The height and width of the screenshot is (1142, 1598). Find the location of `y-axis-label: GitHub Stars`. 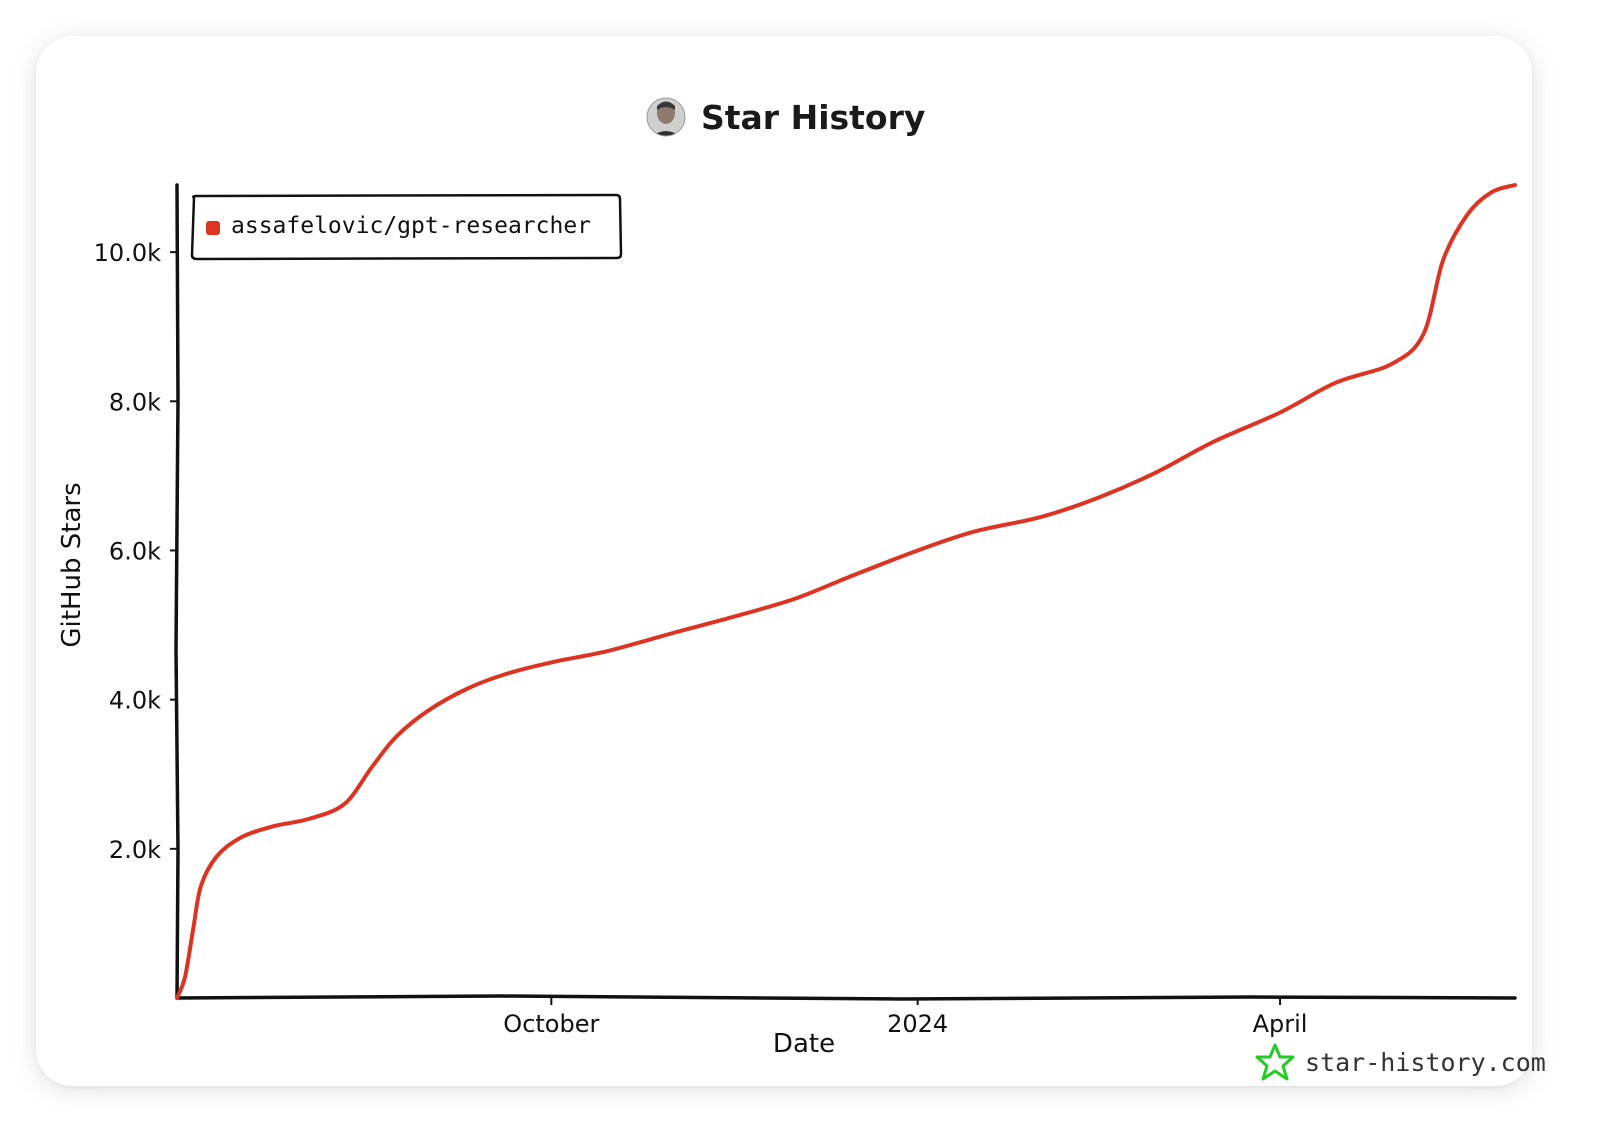

y-axis-label: GitHub Stars is located at coordinates (72, 564).